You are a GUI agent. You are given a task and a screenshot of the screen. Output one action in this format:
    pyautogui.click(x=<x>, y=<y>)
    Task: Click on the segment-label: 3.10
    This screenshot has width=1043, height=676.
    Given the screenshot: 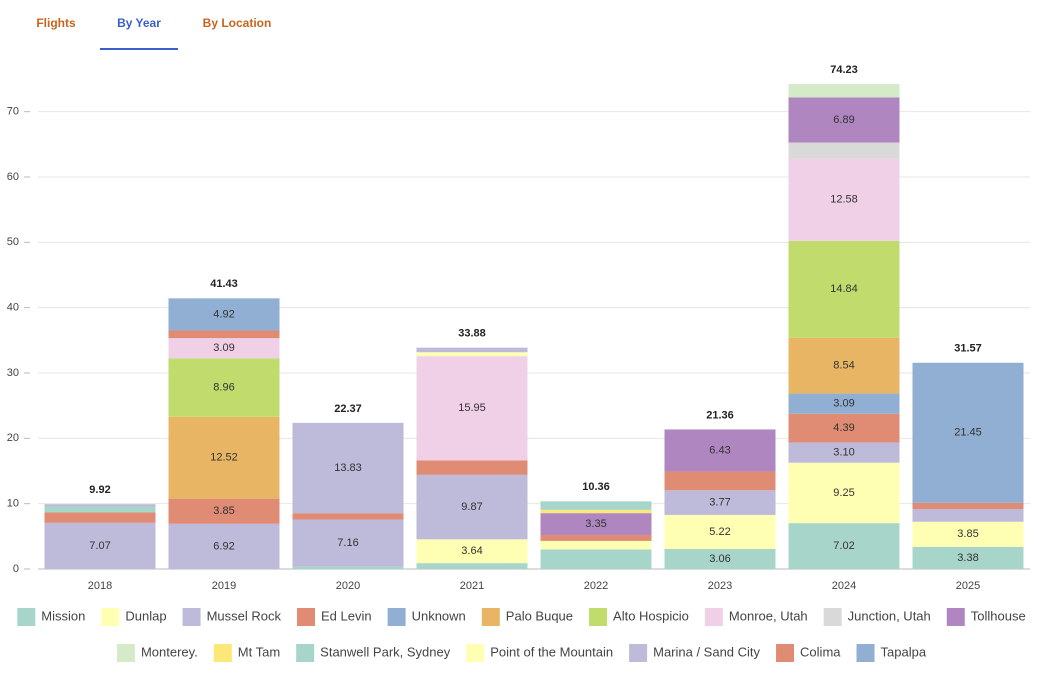 What is the action you would take?
    pyautogui.click(x=843, y=452)
    